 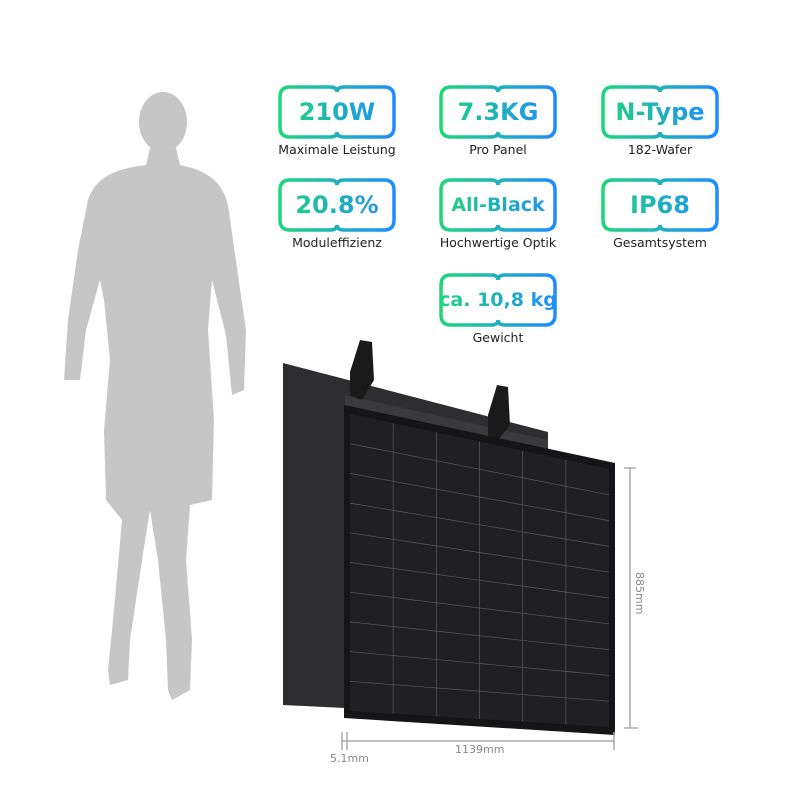 I want to click on spec-label: Hochwertige Optik, so click(x=498, y=242).